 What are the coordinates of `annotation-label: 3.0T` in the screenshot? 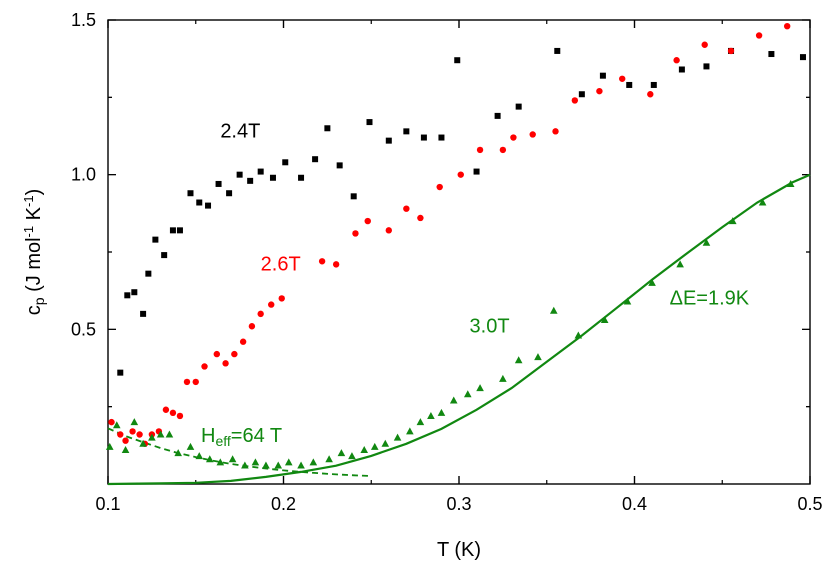 It's located at (490, 326).